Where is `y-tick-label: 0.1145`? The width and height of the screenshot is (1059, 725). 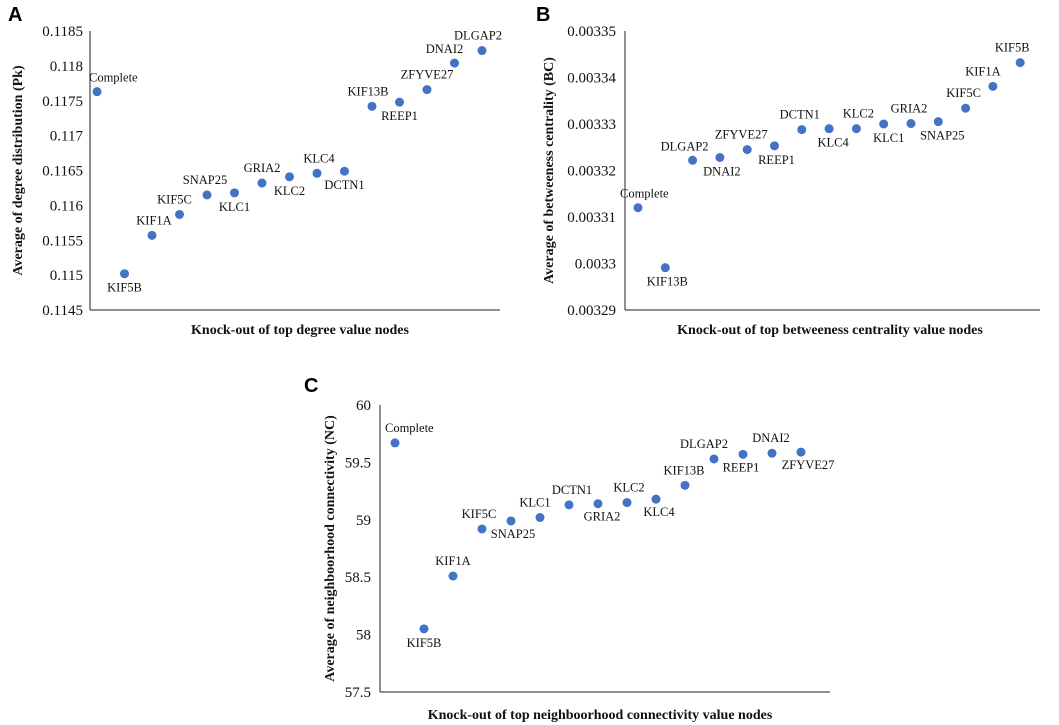
y-tick-label: 0.1145 is located at coordinates (62, 311).